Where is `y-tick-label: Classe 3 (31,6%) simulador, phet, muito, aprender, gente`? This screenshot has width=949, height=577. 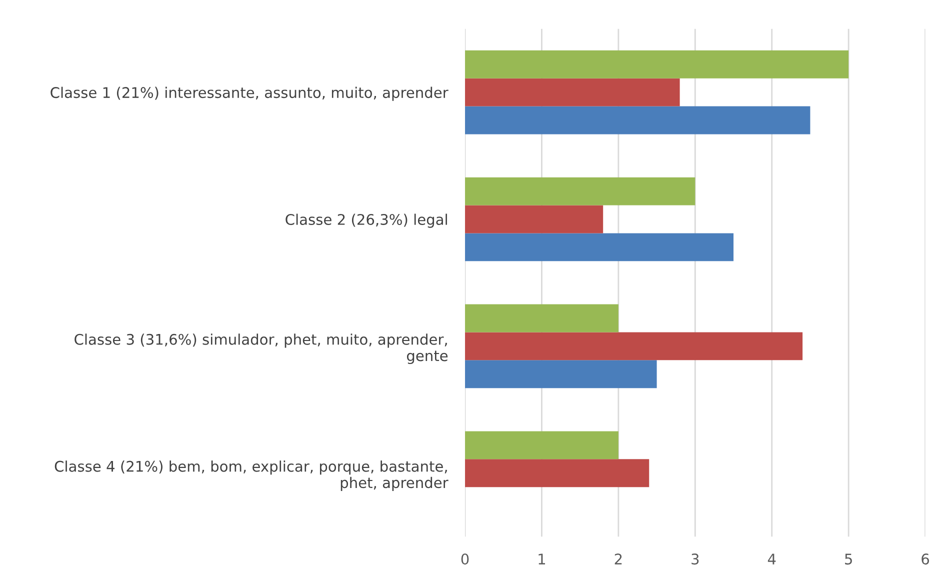
y-tick-label: Classe 3 (31,6%) simulador, phet, muito, aprender, gente is located at coordinates (261, 349).